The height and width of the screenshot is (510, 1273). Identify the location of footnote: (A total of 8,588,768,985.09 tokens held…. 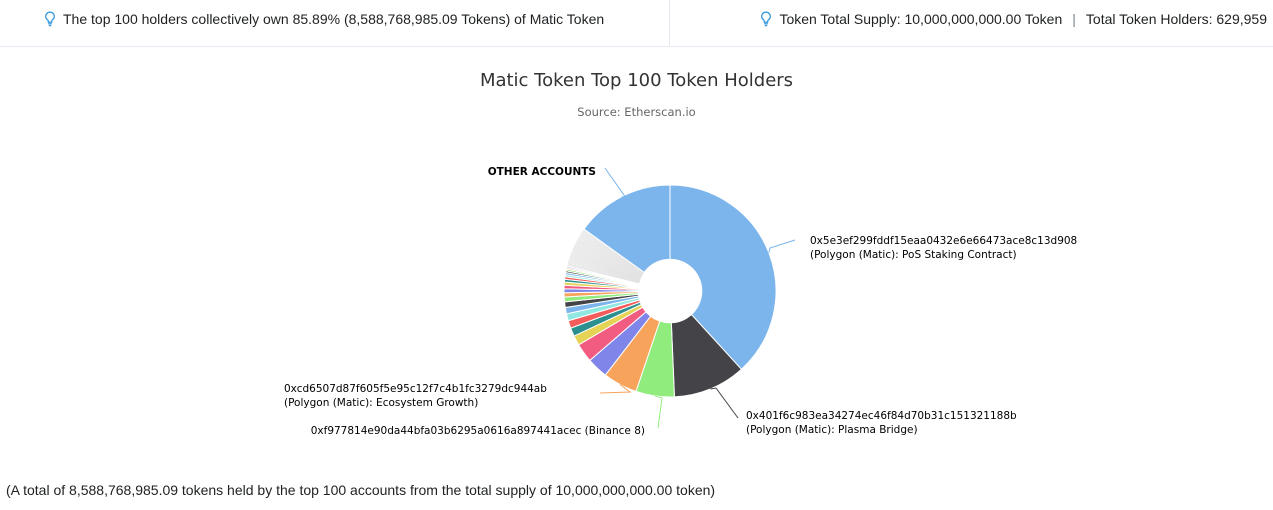
(361, 490).